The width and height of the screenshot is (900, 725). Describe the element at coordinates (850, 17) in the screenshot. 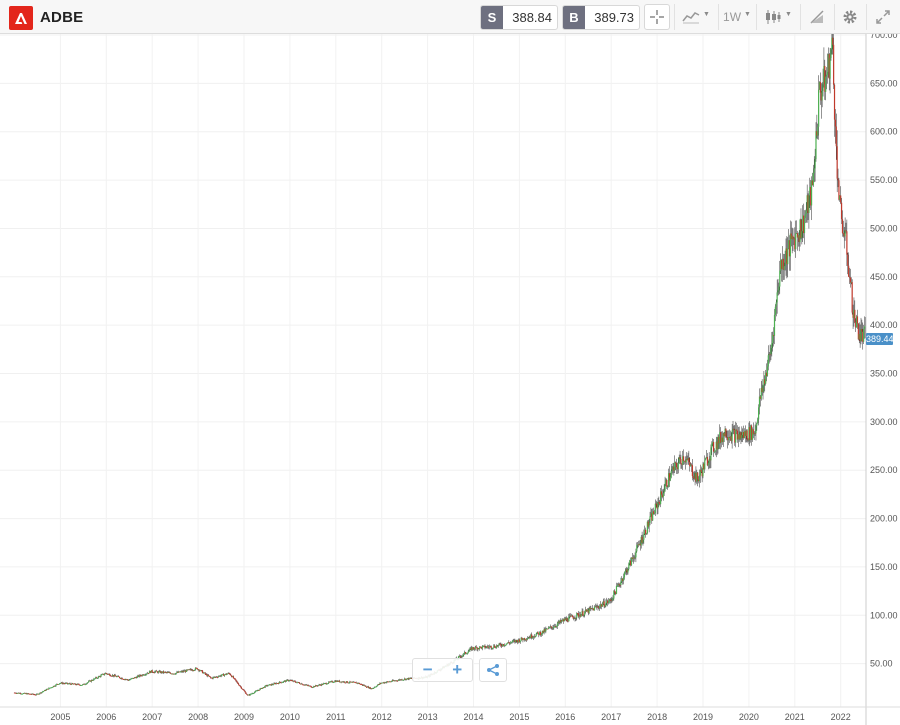

I see `settings-button` at that location.